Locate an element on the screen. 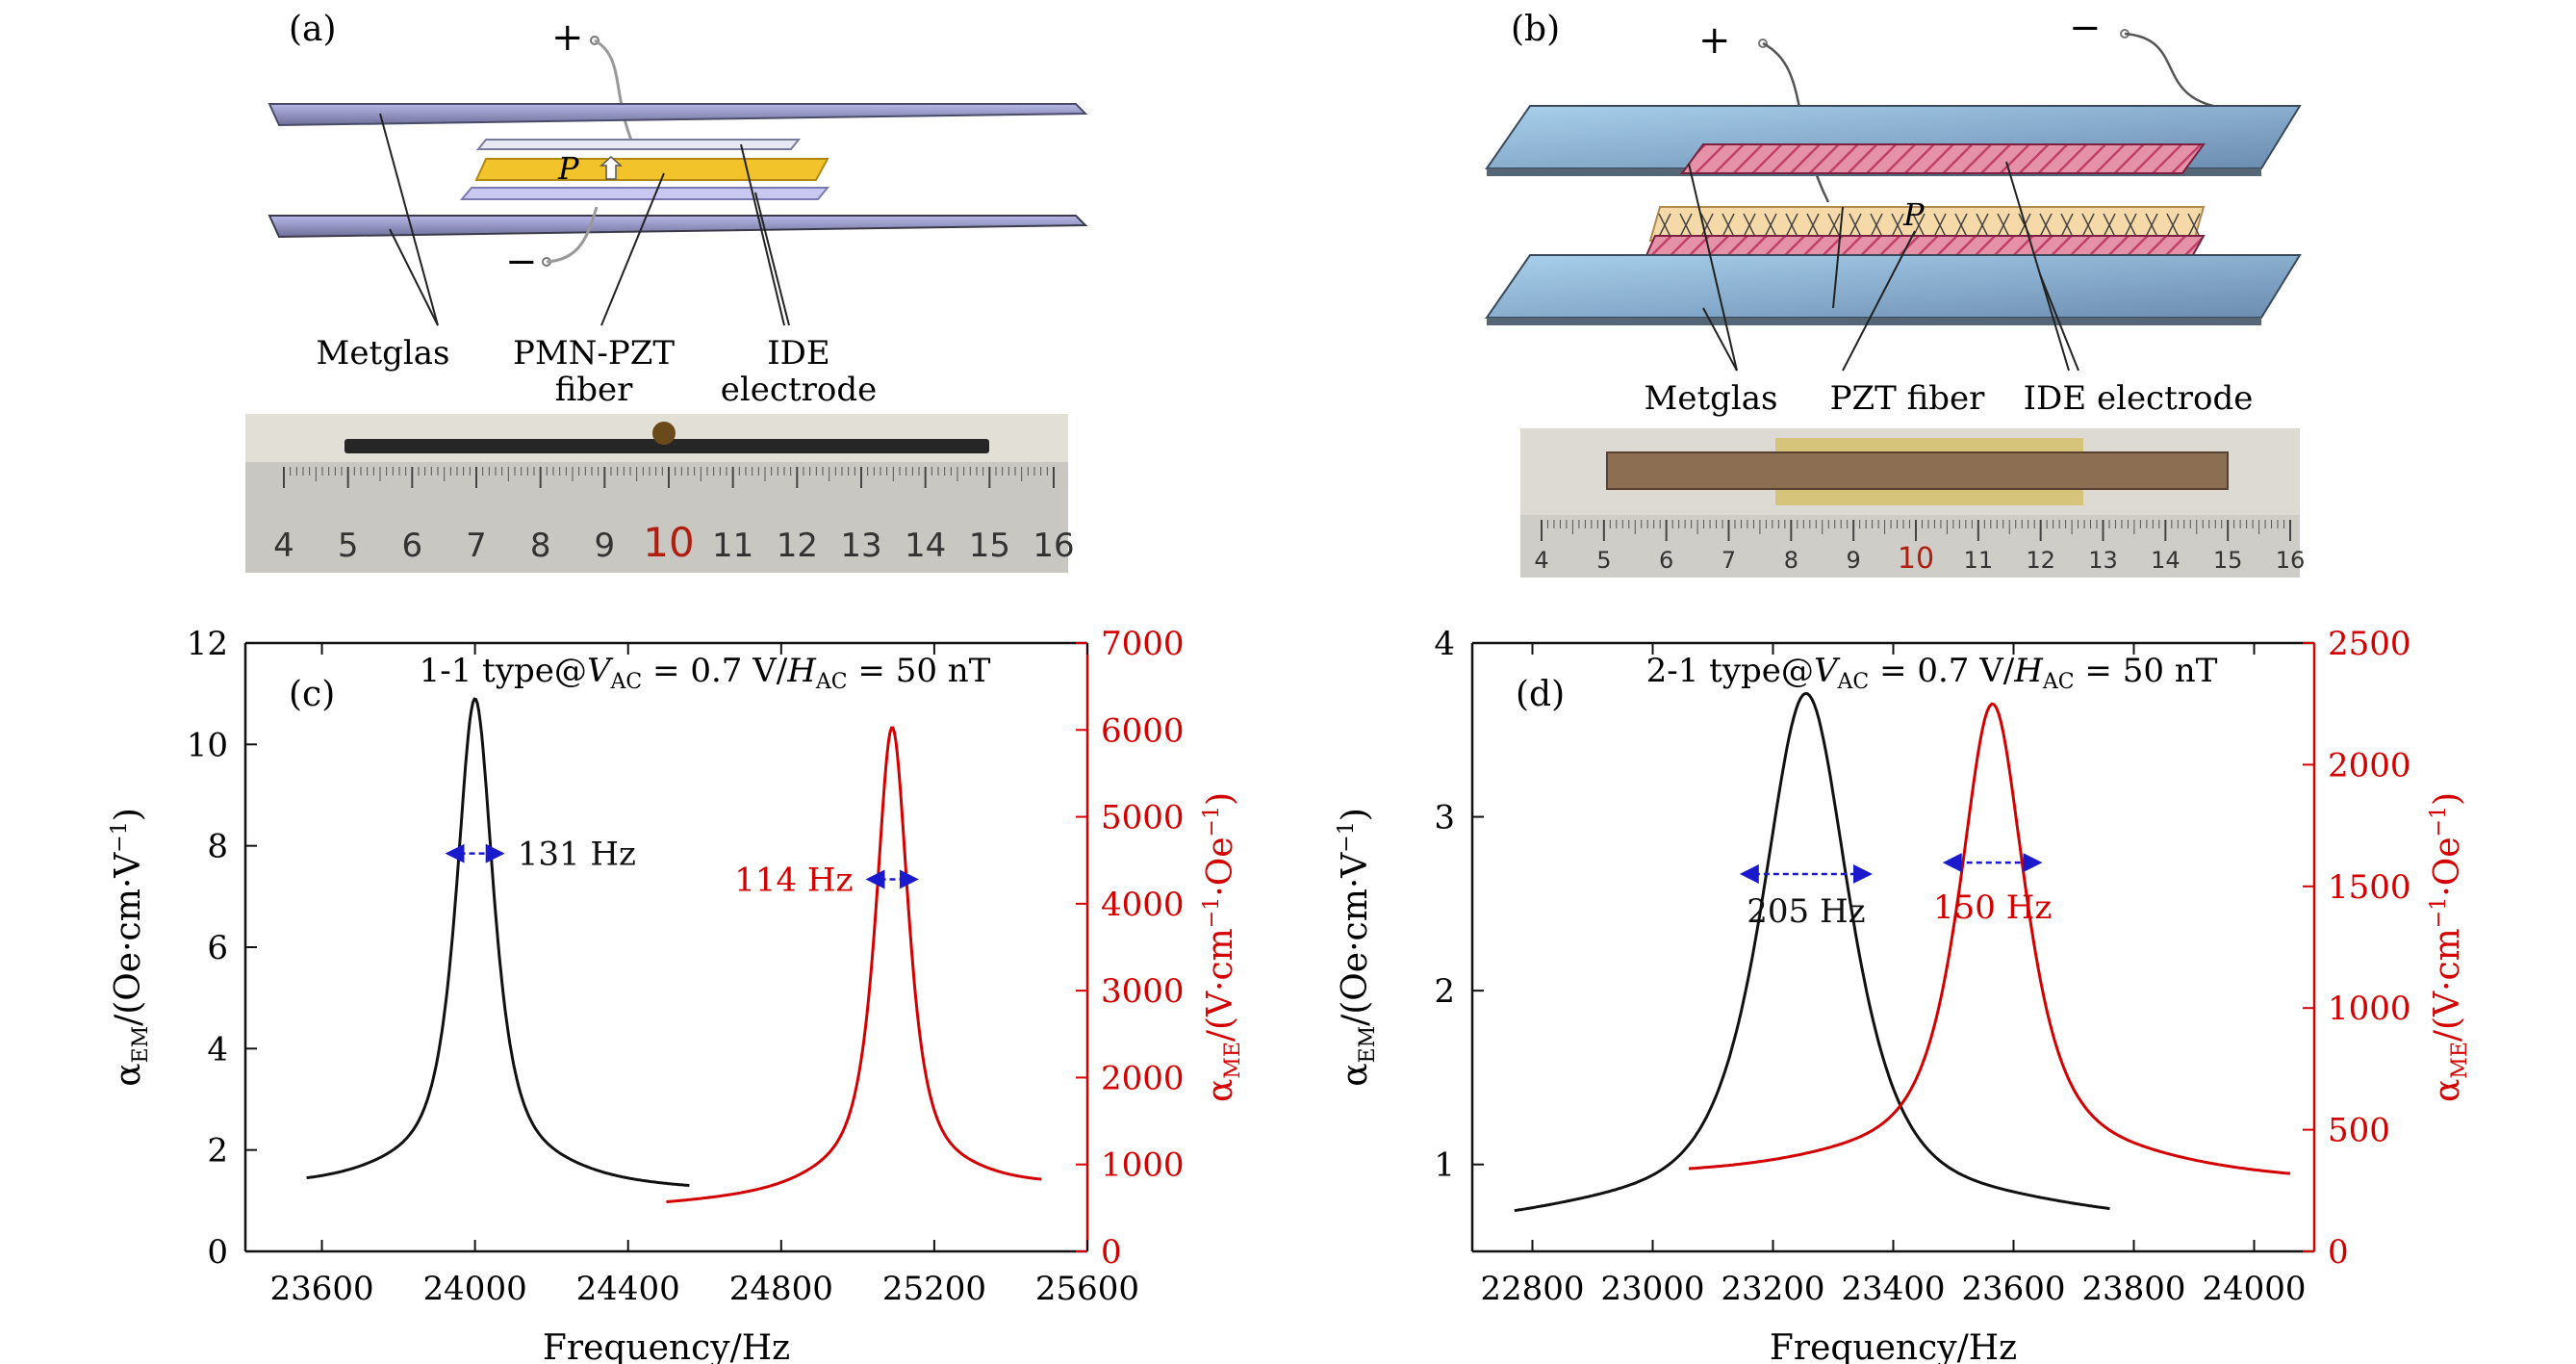 The width and height of the screenshot is (2576, 1364). panel-b-electrode-fingers is located at coordinates (1929, 225).